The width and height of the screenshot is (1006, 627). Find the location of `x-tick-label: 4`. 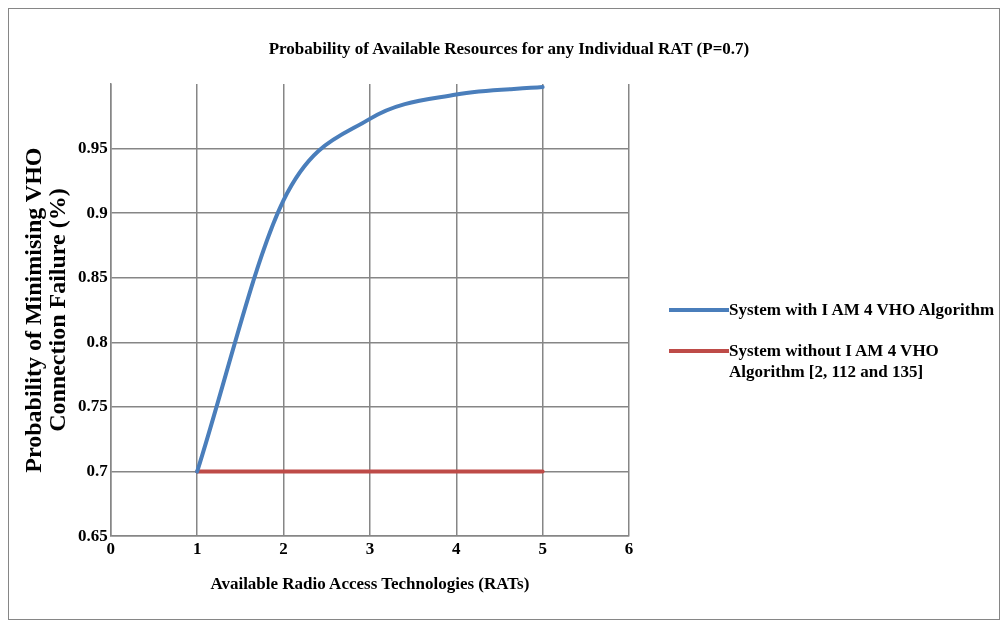

x-tick-label: 4 is located at coordinates (456, 548).